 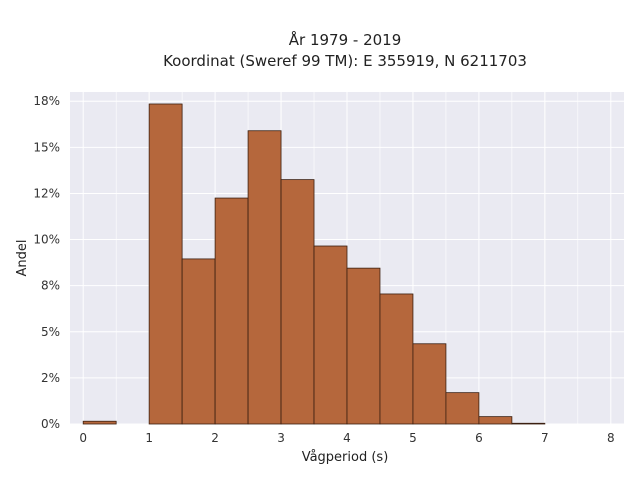 I want to click on x-tick-label: 4, so click(x=347, y=438).